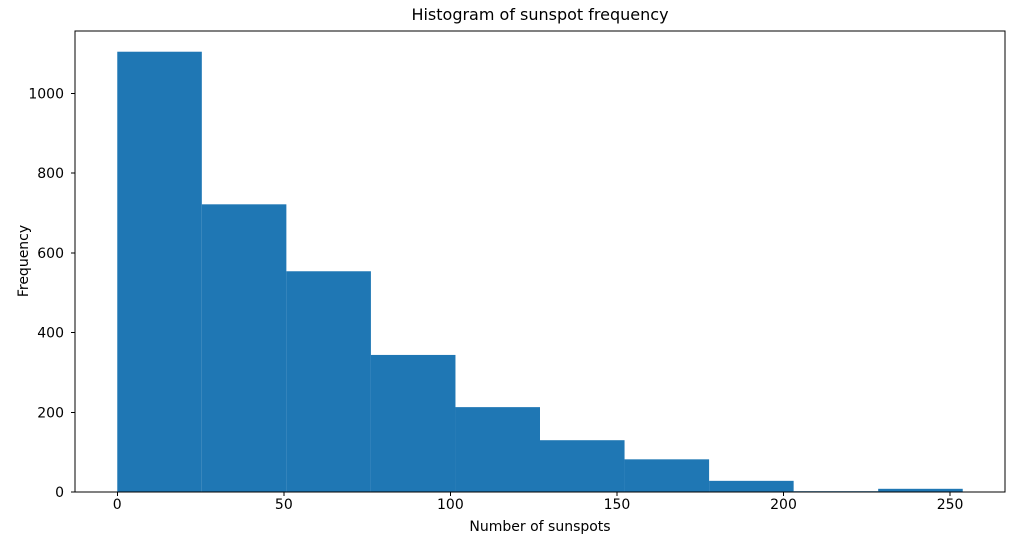  Describe the element at coordinates (617, 505) in the screenshot. I see `x-tick-label: 150` at that location.